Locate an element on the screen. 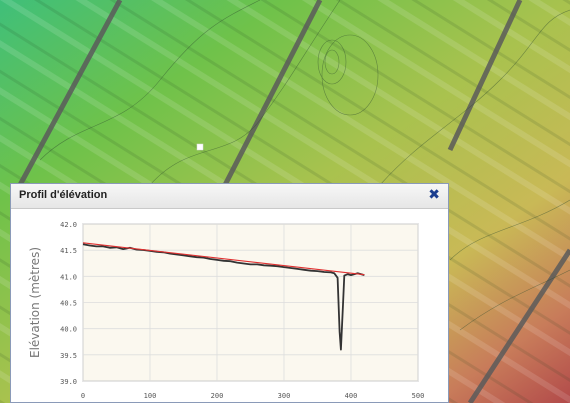 The height and width of the screenshot is (404, 570). y-tick-label: 40.5 is located at coordinates (68, 304).